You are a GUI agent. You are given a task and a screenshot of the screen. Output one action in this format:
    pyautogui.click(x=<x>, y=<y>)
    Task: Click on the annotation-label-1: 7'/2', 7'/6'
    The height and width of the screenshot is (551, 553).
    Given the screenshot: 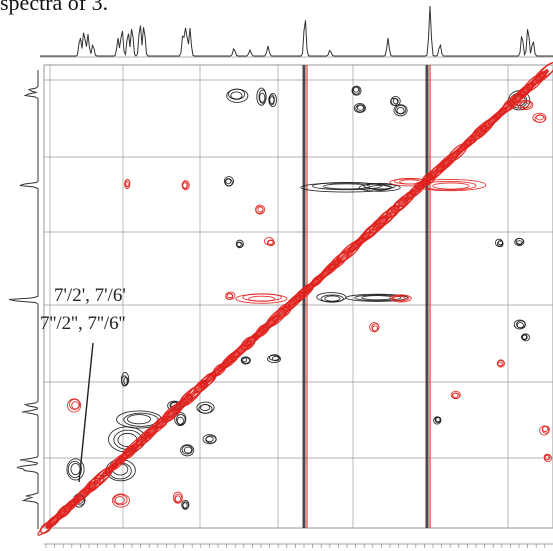 What is the action you would take?
    pyautogui.click(x=90, y=295)
    